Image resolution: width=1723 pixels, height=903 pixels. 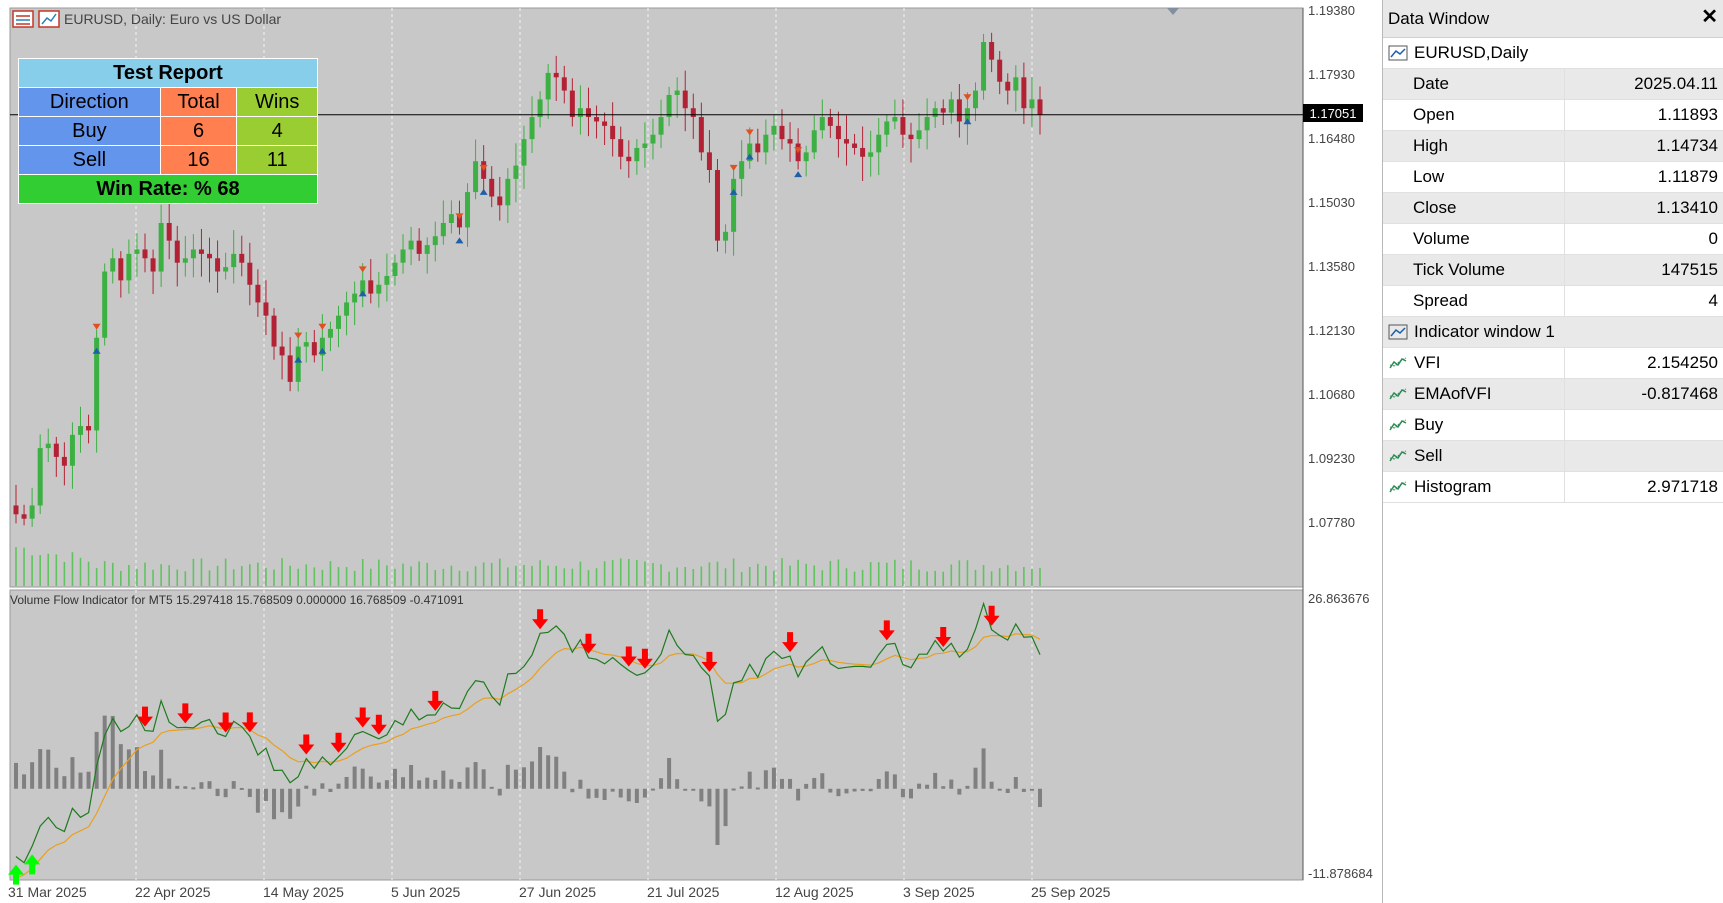 What do you see at coordinates (303, 892) in the screenshot?
I see `time-label: 14 May 2025` at bounding box center [303, 892].